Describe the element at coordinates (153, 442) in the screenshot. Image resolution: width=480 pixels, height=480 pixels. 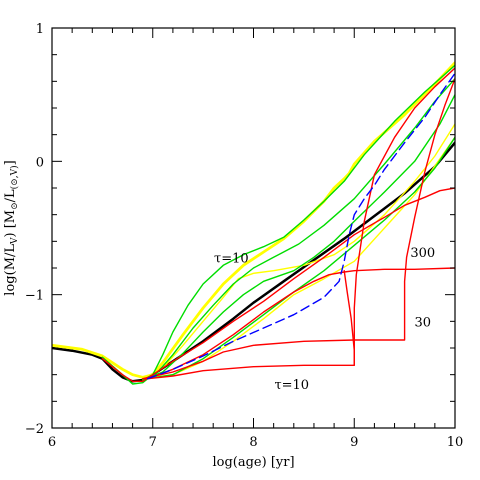
I see `x-tick-label: 7` at that location.